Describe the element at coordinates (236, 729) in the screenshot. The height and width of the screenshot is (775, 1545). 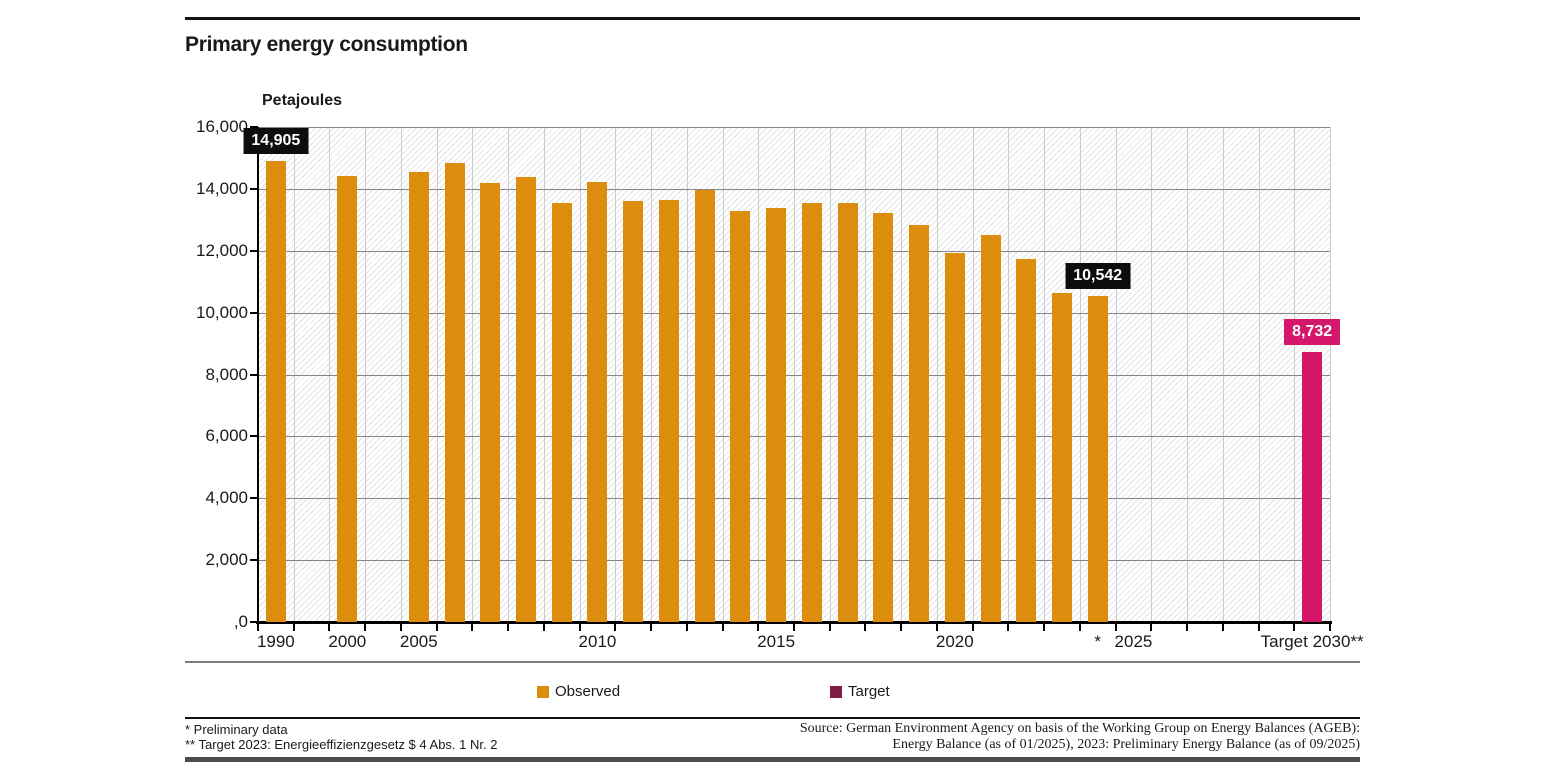
I see `footnote-preliminary: * Preliminary data` at that location.